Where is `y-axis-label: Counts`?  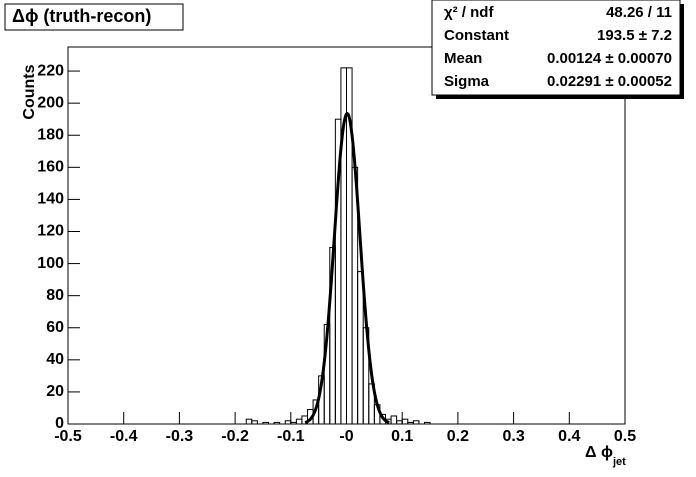 y-axis-label: Counts is located at coordinates (29, 91).